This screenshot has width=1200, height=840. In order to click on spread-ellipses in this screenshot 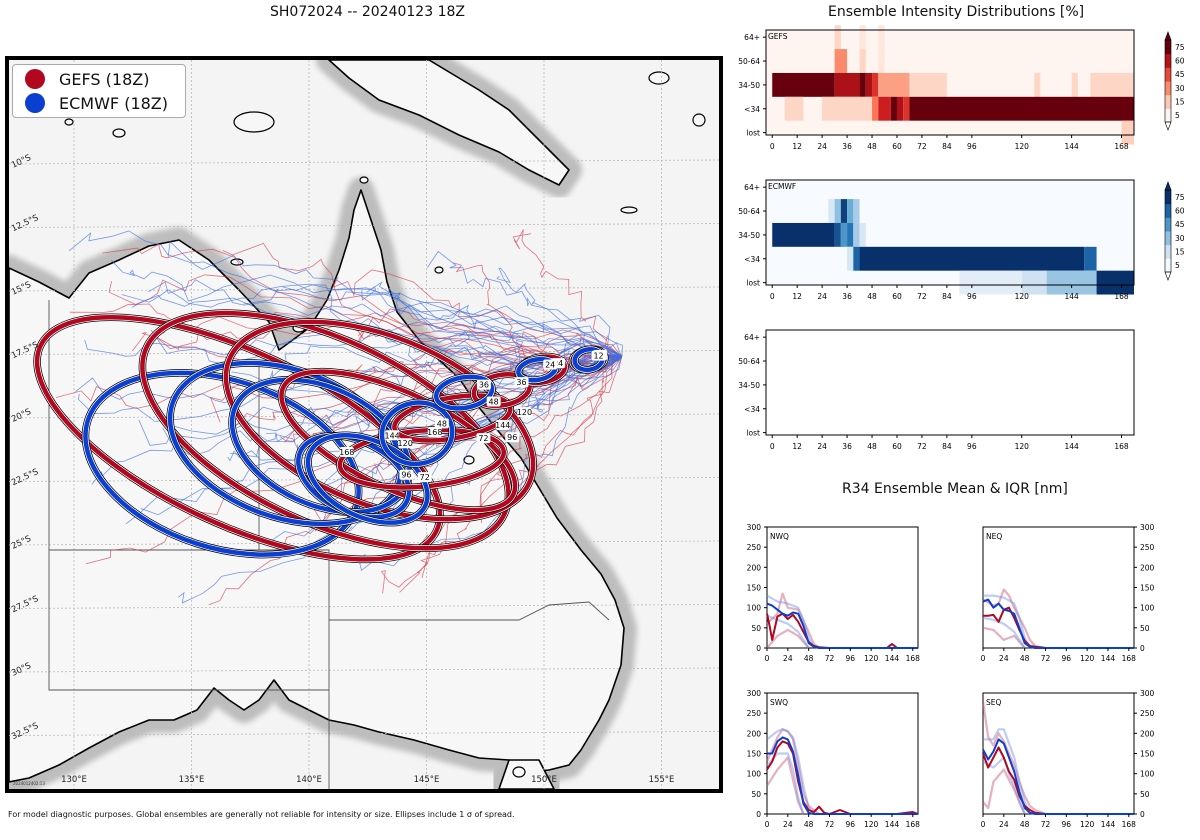, I will do `click(321, 436)`.